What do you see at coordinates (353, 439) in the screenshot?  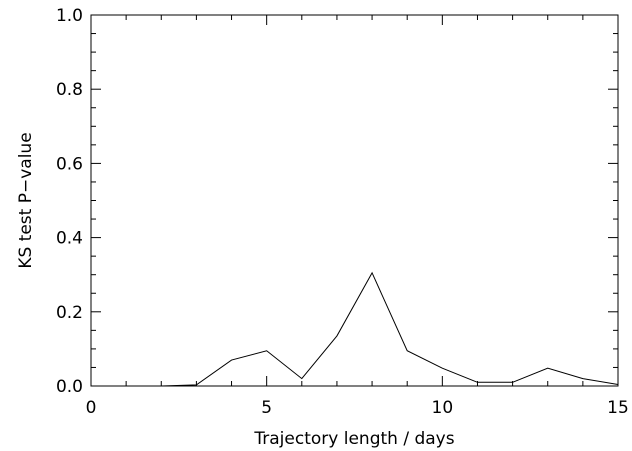 I see `x-axis-title: Trajectory length / days` at bounding box center [353, 439].